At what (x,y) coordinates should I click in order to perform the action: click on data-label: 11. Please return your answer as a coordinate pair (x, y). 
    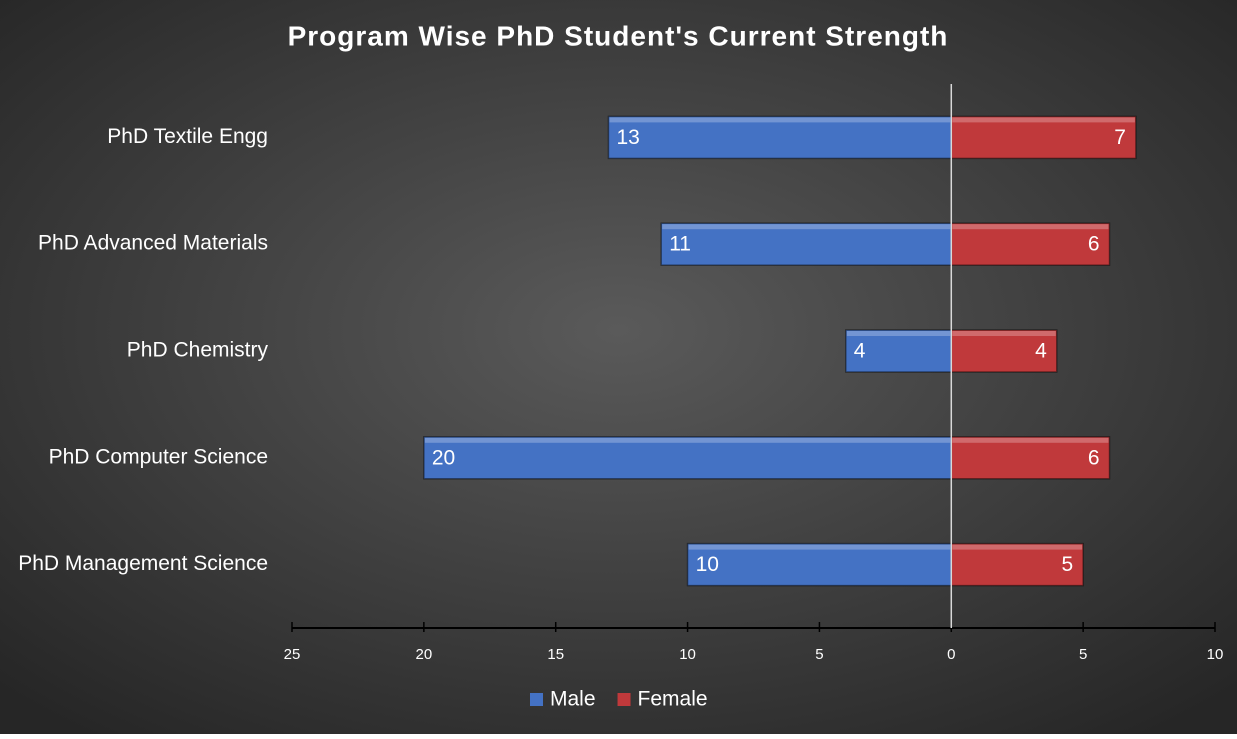
    Looking at the image, I should click on (680, 244).